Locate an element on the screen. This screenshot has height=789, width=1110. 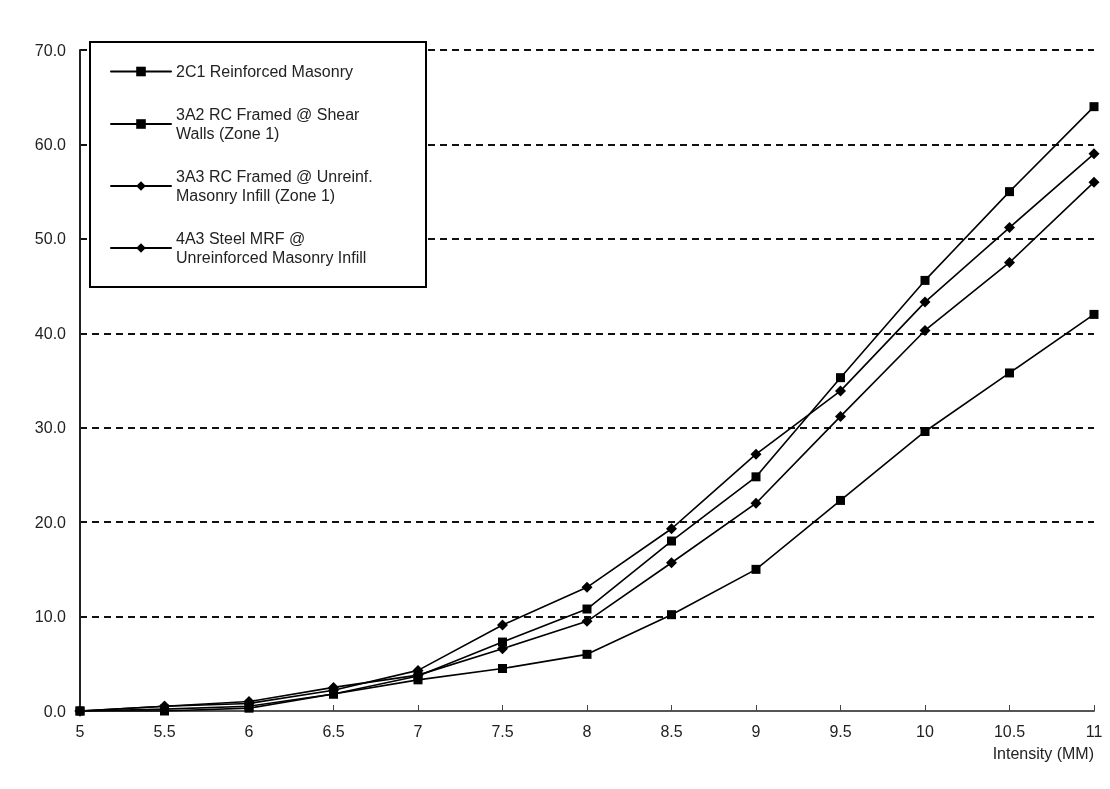
y-tick-label: 20.0 is located at coordinates (50, 522).